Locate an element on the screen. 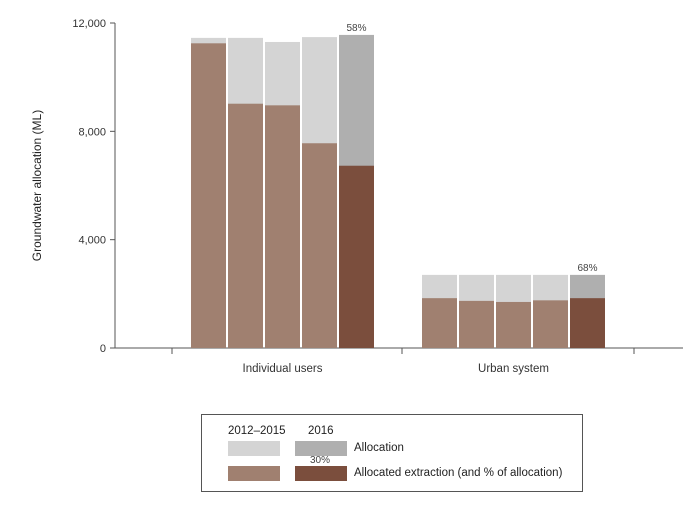 The width and height of the screenshot is (700, 505). data-label-pct: 68% is located at coordinates (587, 268).